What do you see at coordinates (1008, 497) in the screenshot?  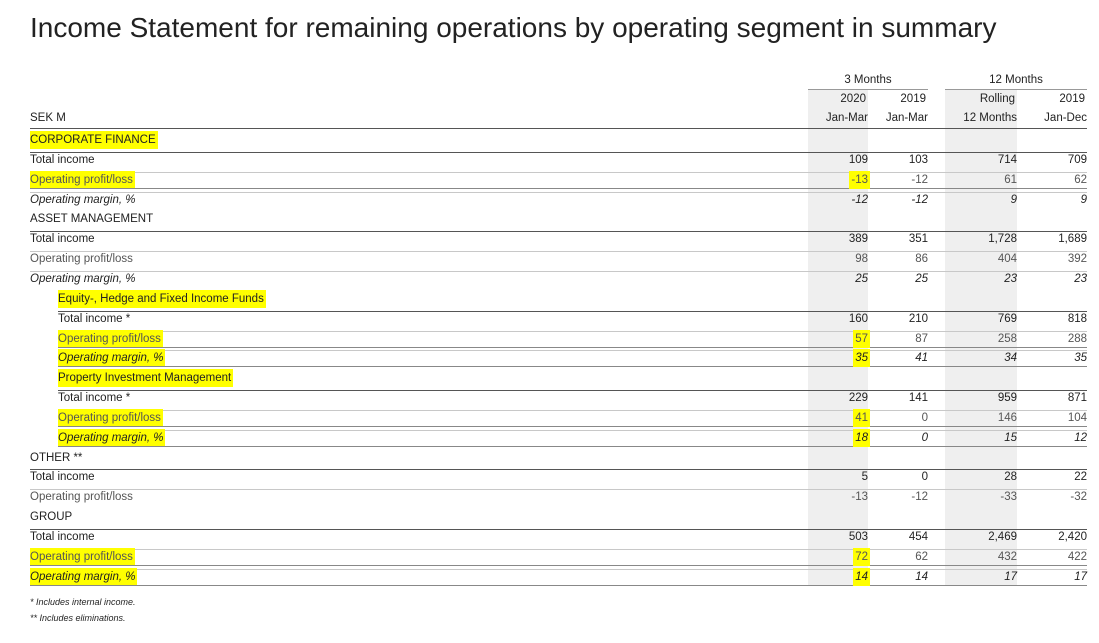 I see `cell-value: -33` at bounding box center [1008, 497].